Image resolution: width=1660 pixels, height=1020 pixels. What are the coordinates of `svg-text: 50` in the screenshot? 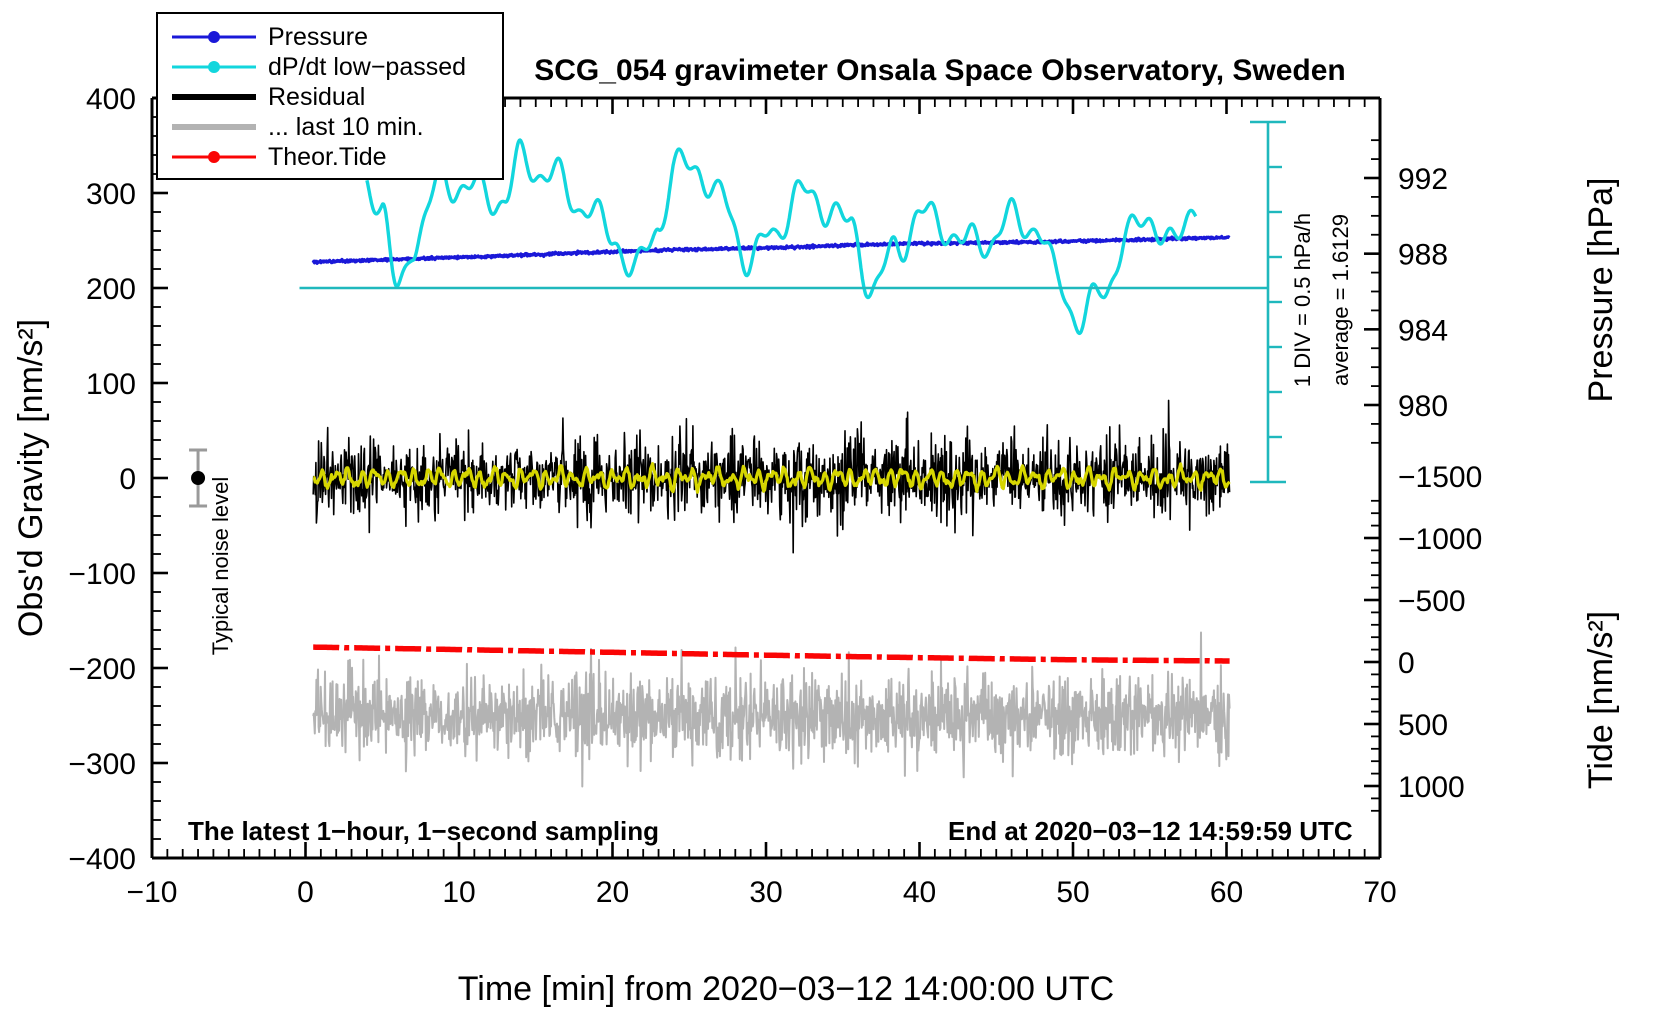 It's located at (1072, 892).